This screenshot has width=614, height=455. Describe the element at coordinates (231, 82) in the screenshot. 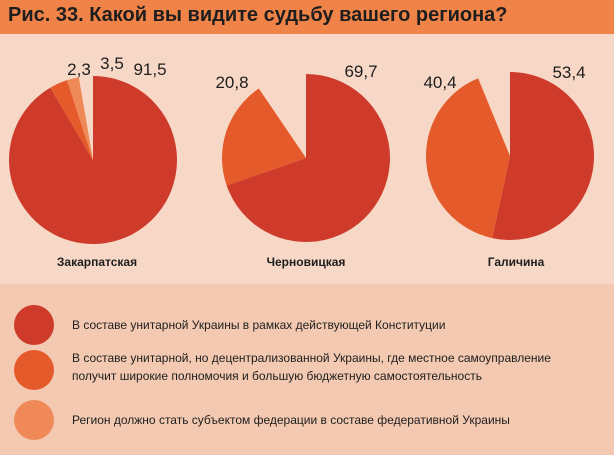

I see `pie-2-value-label-2: 20,8` at that location.